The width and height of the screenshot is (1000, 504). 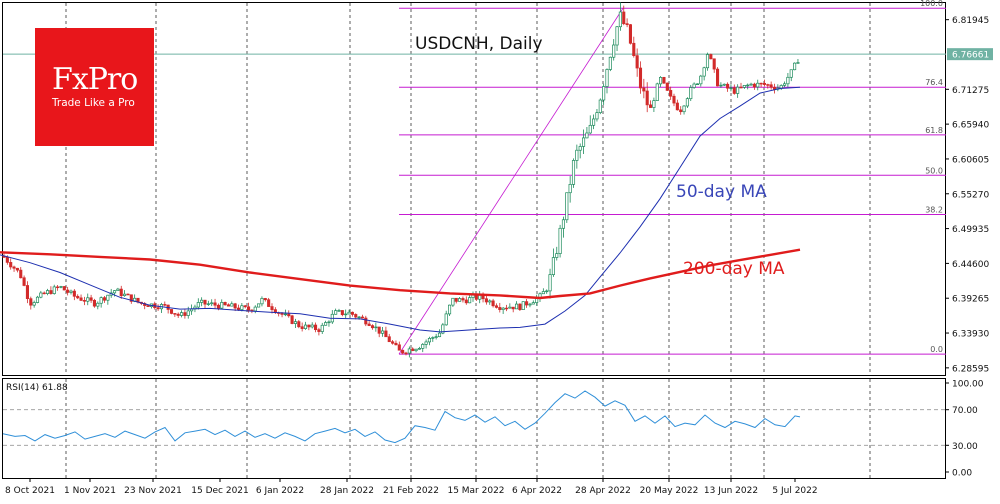 What do you see at coordinates (970, 230) in the screenshot?
I see `y-tick-label: 6.49935` at bounding box center [970, 230].